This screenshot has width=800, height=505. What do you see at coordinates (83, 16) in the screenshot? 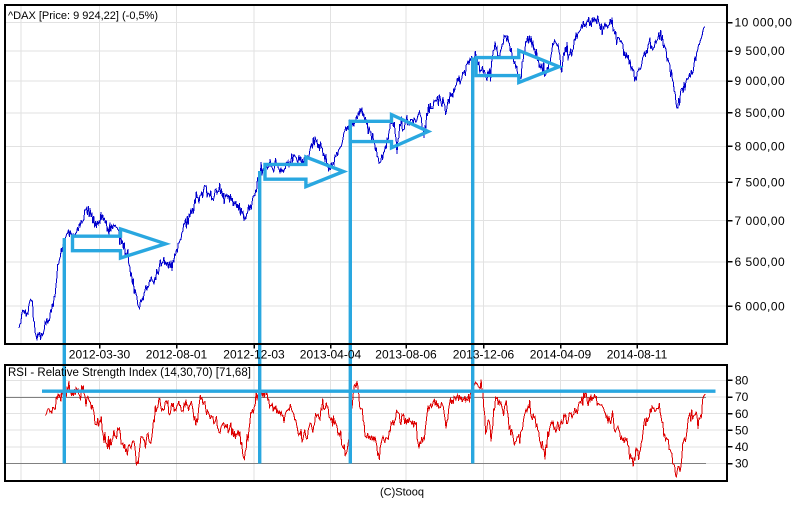
I see `svg-text: ^DAX [Price: 9 924,22] (-0,5%)` at bounding box center [83, 16].